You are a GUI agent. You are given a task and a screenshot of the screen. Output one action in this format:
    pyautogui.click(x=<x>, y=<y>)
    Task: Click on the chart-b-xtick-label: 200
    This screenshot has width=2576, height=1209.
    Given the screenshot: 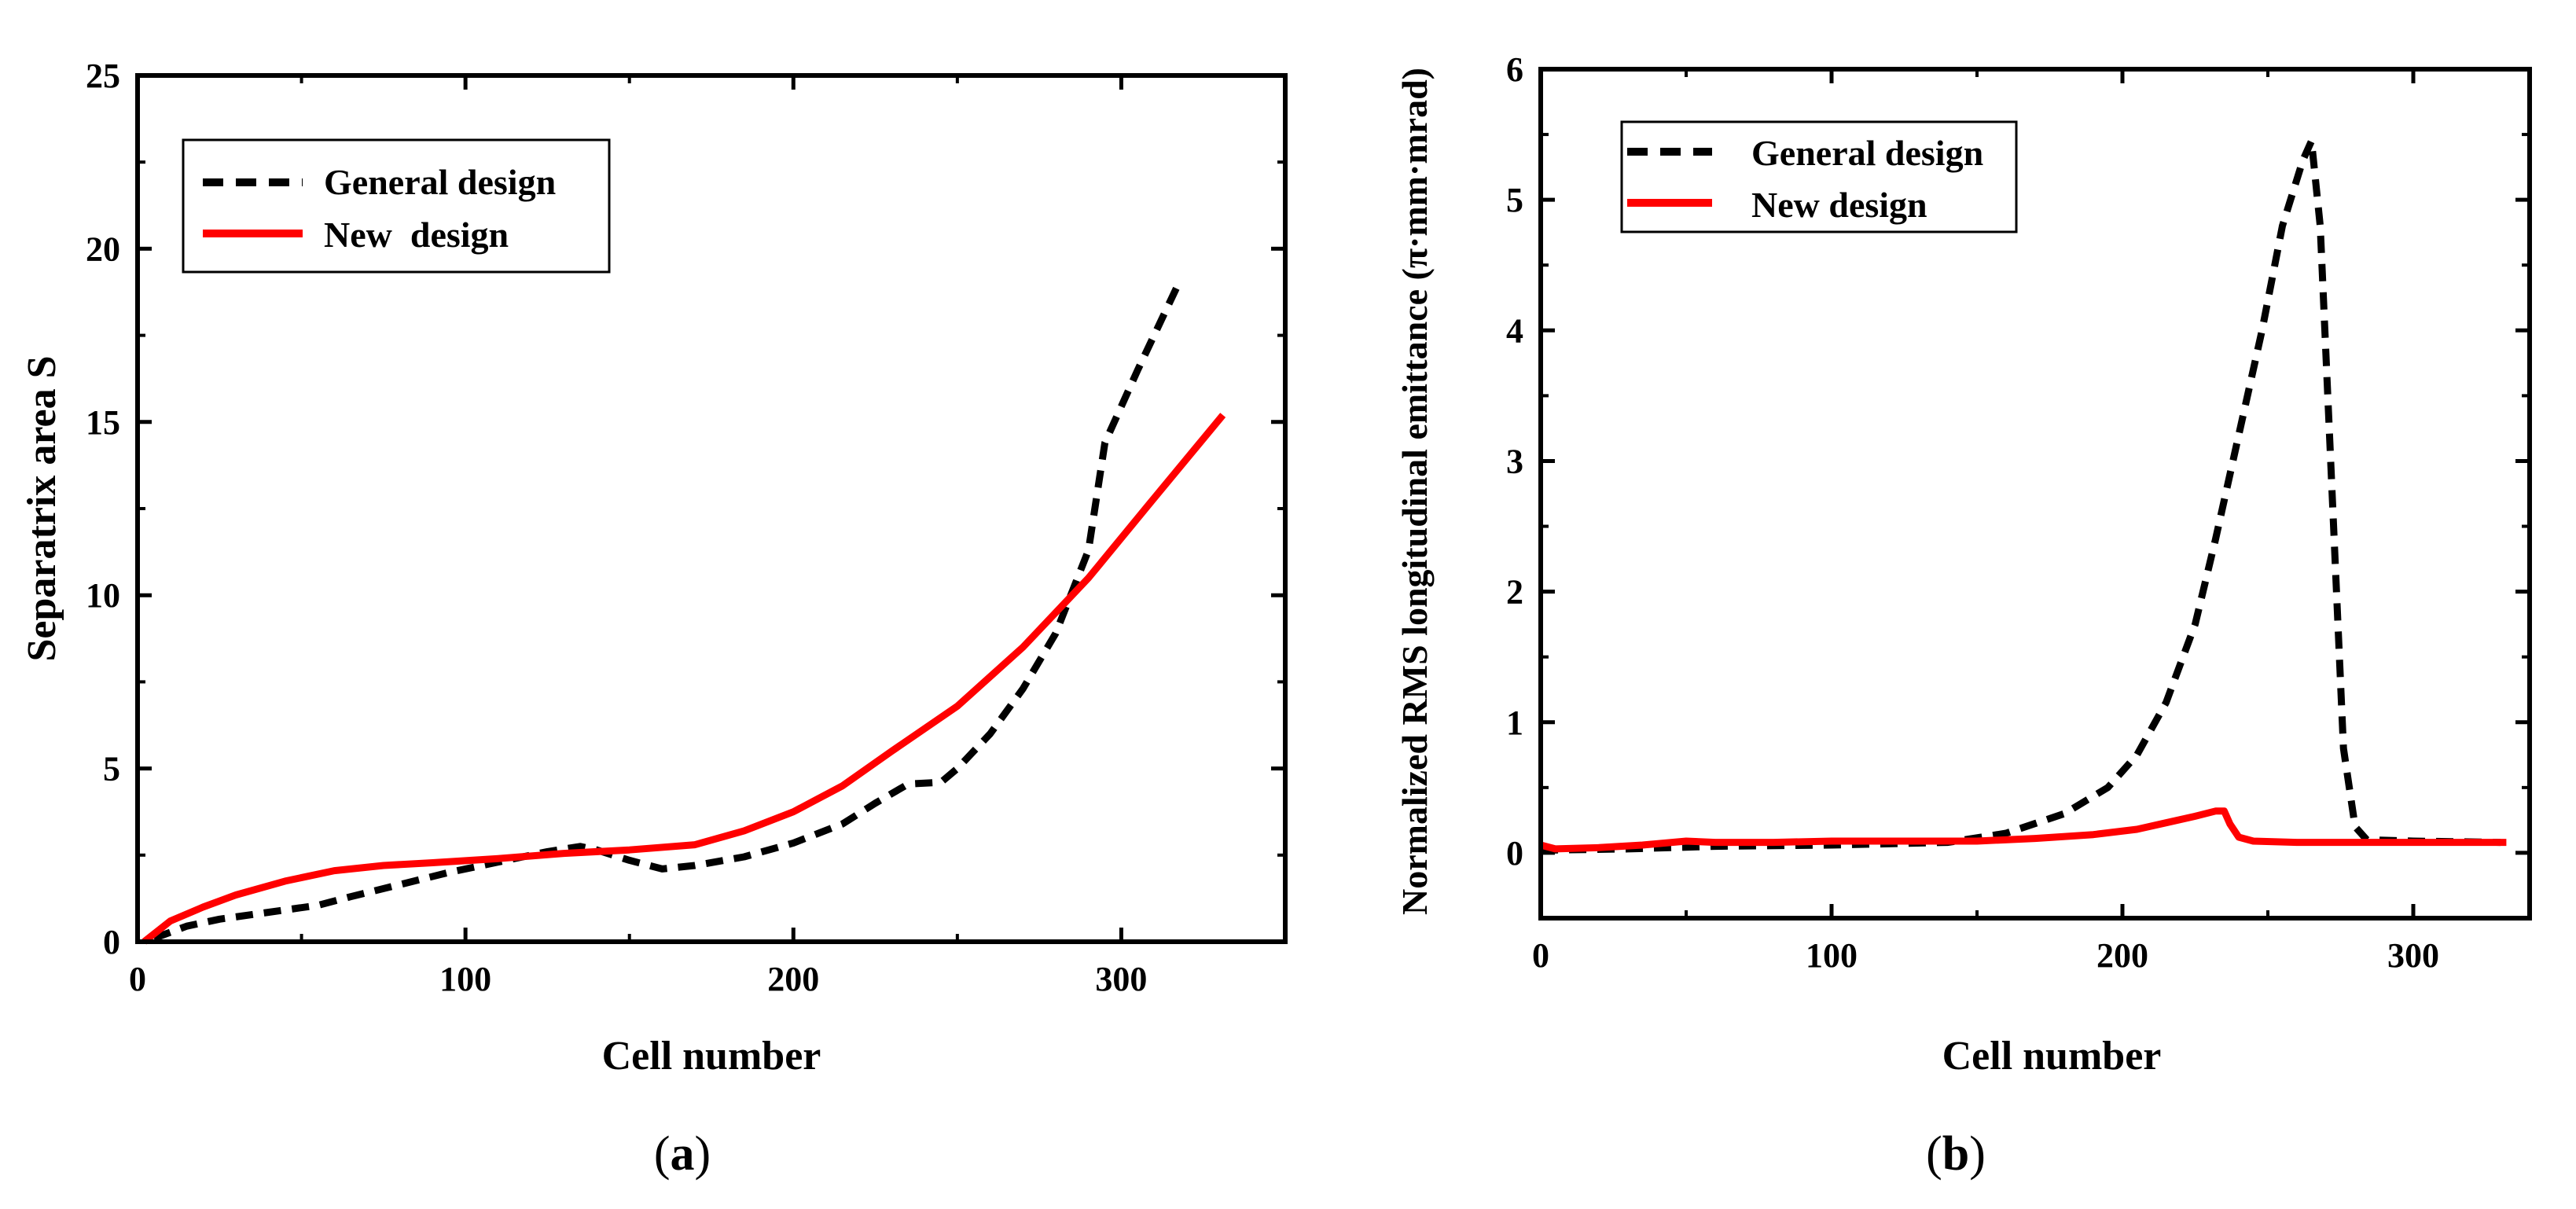 What is the action you would take?
    pyautogui.click(x=2122, y=955)
    